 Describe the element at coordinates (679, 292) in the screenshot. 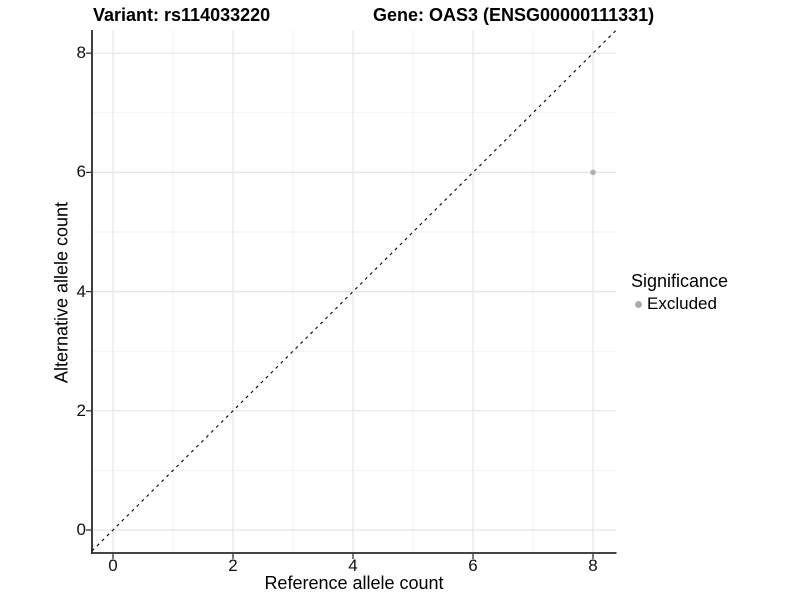

I see `legend: Significance Excluded` at that location.